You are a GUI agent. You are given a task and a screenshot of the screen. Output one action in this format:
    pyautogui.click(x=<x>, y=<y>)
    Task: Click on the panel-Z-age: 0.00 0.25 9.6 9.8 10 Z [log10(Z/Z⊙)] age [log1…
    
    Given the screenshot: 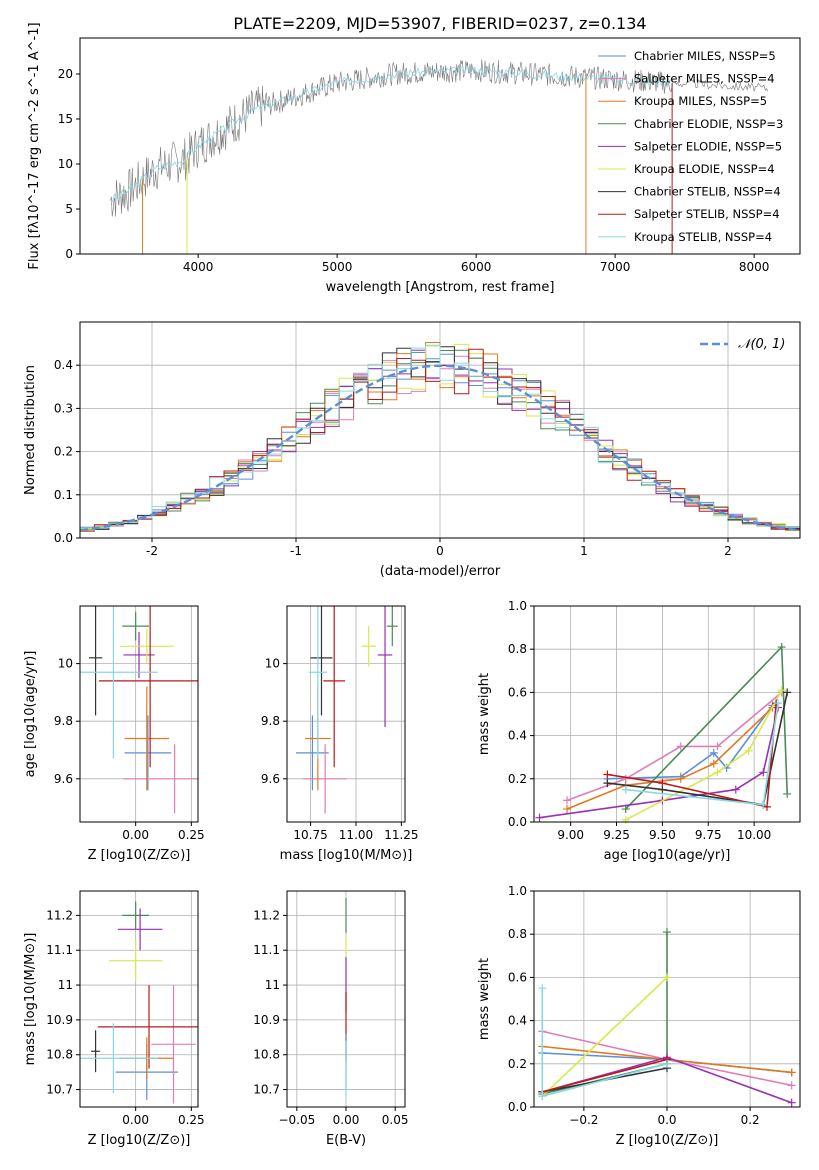 What is the action you would take?
    pyautogui.click(x=114, y=734)
    